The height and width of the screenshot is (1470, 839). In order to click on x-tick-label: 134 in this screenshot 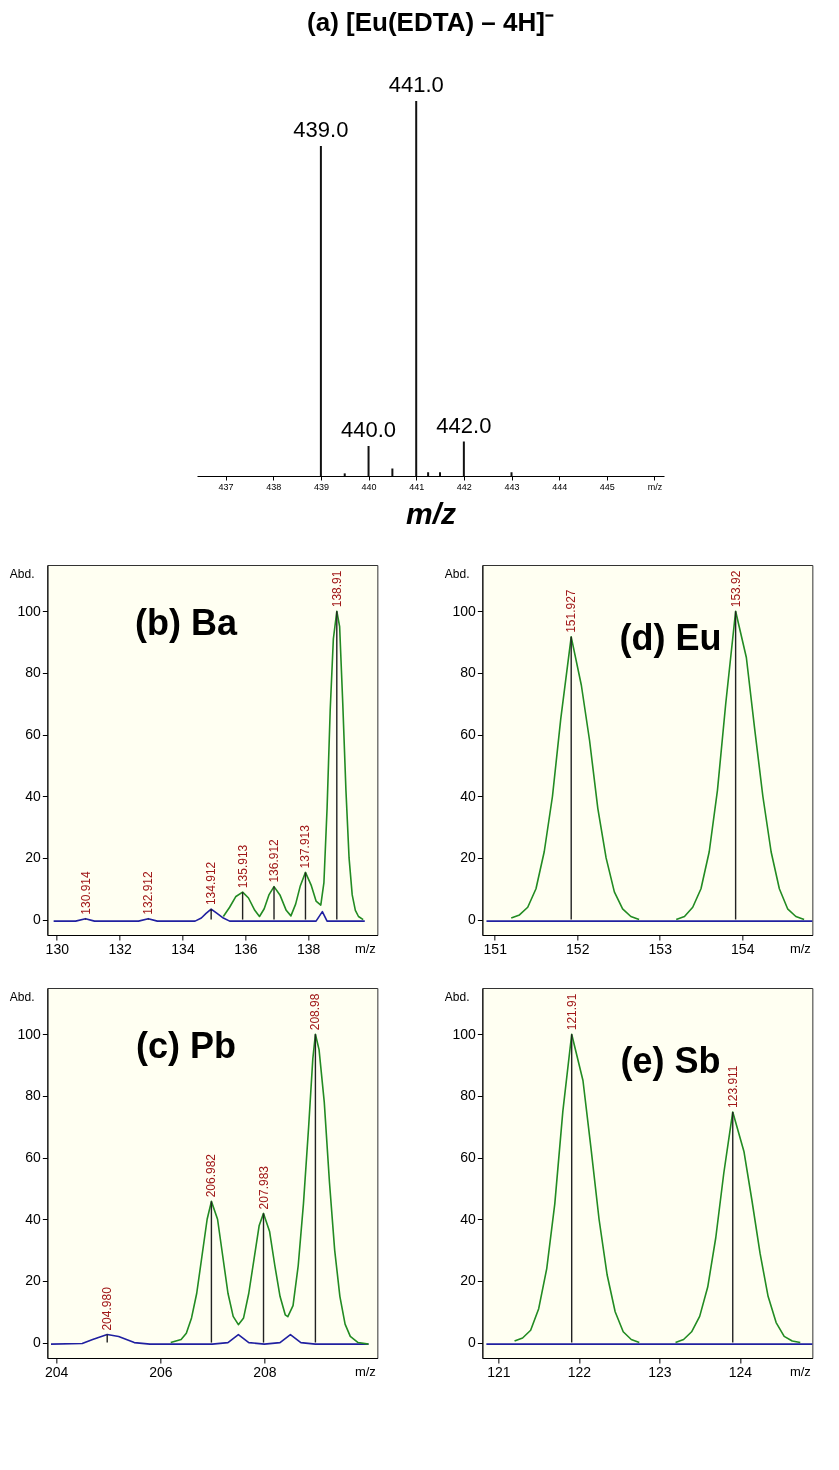, I will do `click(183, 948)`.